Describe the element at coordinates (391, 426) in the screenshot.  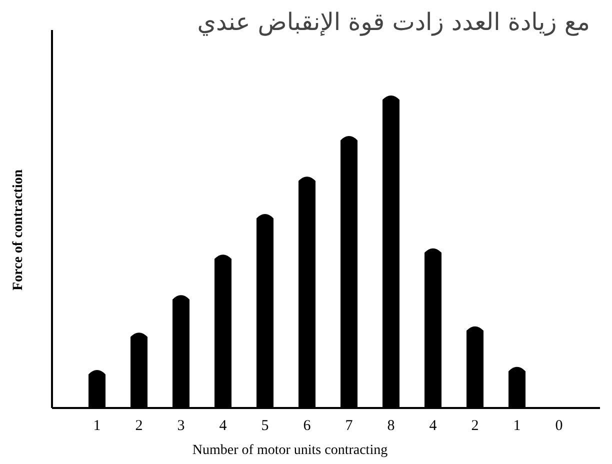
I see `x-tick-label: 8` at that location.